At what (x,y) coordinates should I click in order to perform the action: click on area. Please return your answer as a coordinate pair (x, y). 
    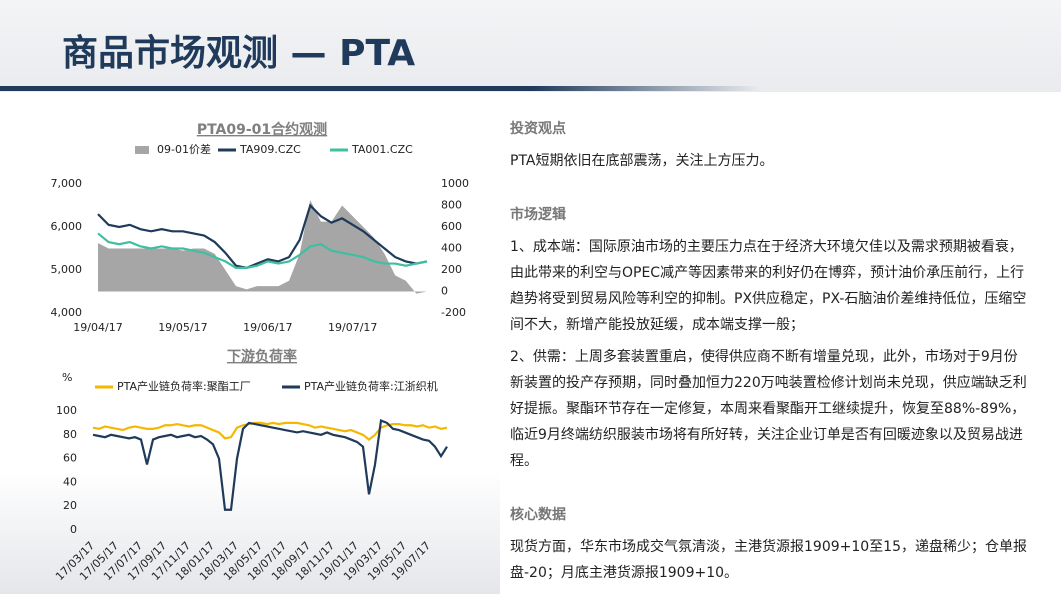
    Looking at the image, I should click on (262, 247).